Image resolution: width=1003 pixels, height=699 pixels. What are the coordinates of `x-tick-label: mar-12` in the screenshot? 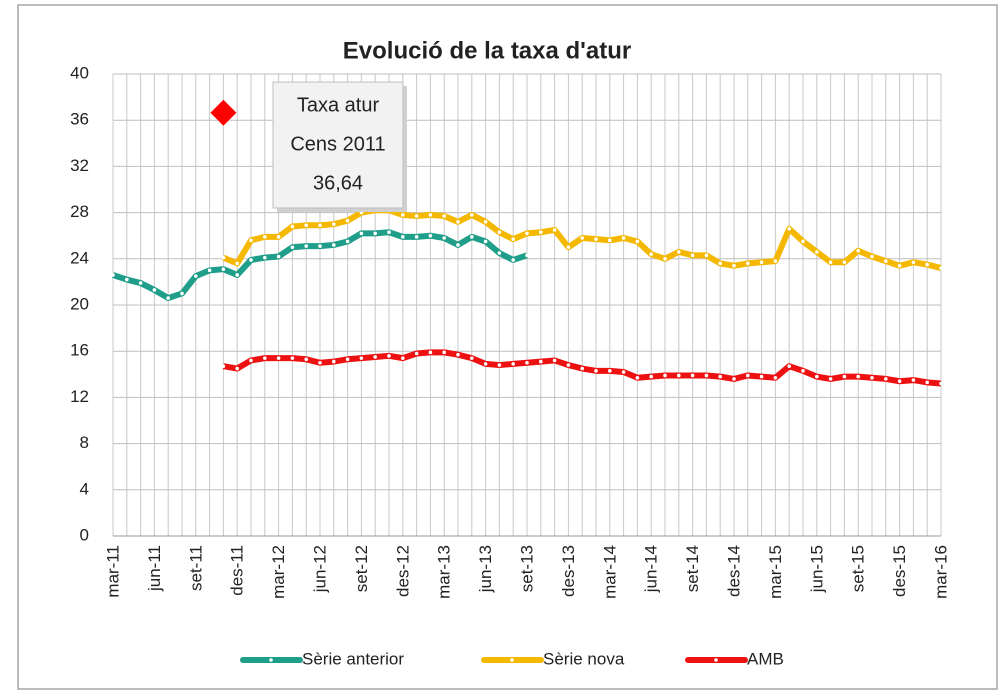 It's located at (278, 572).